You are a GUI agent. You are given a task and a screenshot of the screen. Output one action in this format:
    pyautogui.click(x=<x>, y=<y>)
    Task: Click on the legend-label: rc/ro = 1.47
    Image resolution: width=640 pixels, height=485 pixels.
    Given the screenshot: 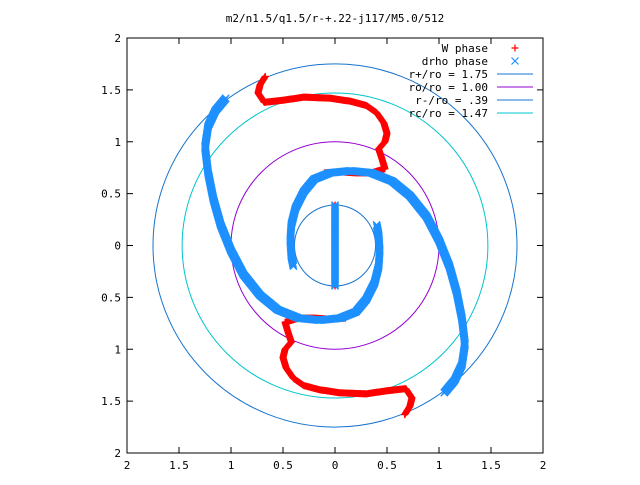 What is the action you would take?
    pyautogui.click(x=448, y=113)
    